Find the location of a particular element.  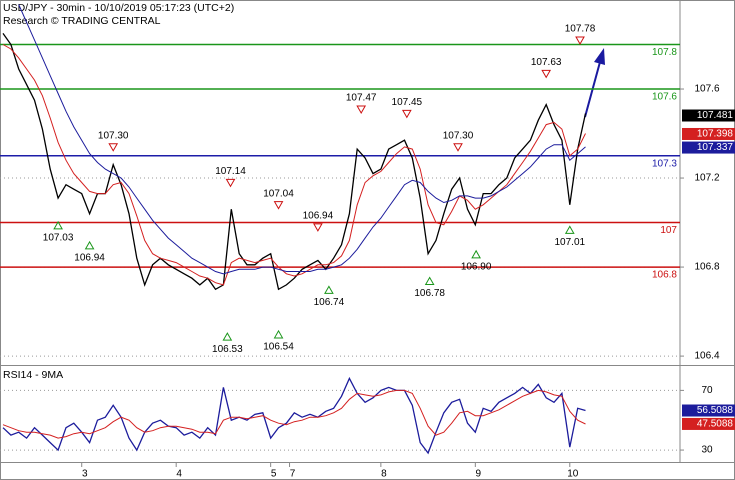

low-label: 107.03 is located at coordinates (58, 238).